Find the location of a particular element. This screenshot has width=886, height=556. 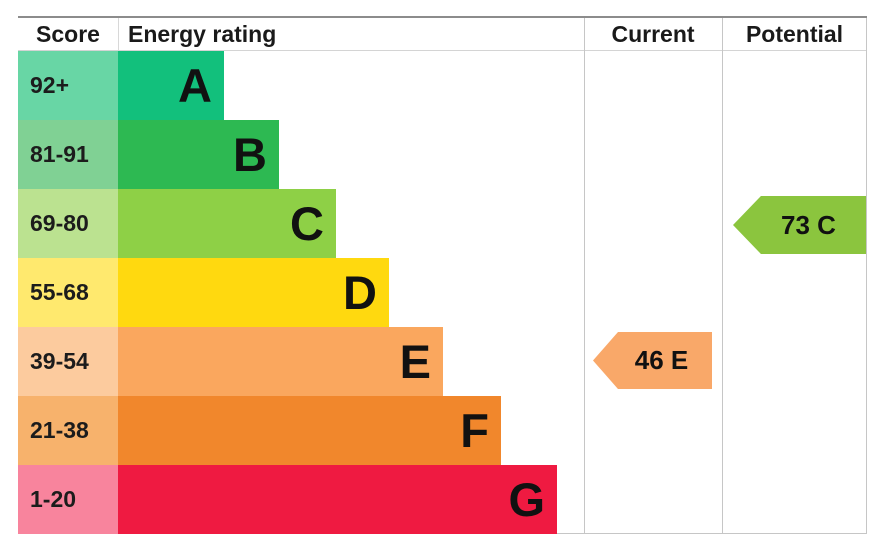

score-cell-a: 92+ is located at coordinates (68, 85).